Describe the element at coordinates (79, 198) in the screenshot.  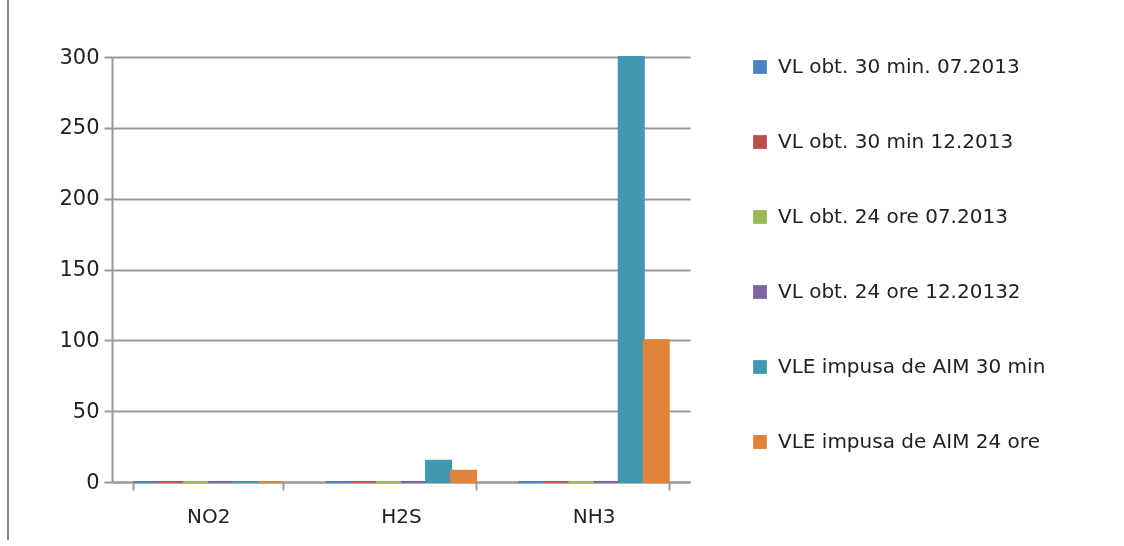
I see `y-tick-label: 200` at that location.